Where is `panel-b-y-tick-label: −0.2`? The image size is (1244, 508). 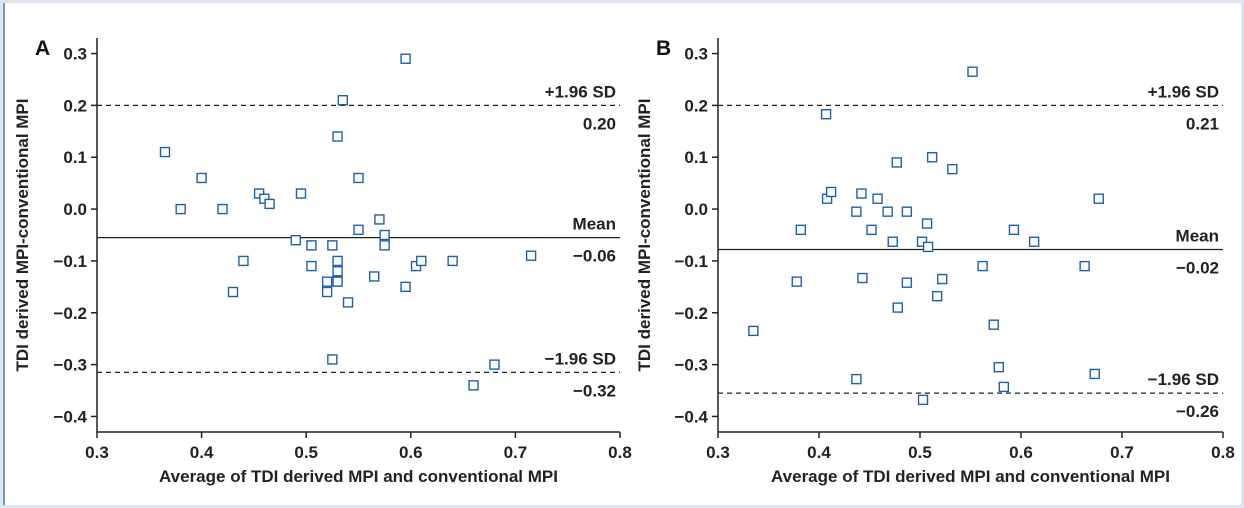 panel-b-y-tick-label: −0.2 is located at coordinates (691, 313).